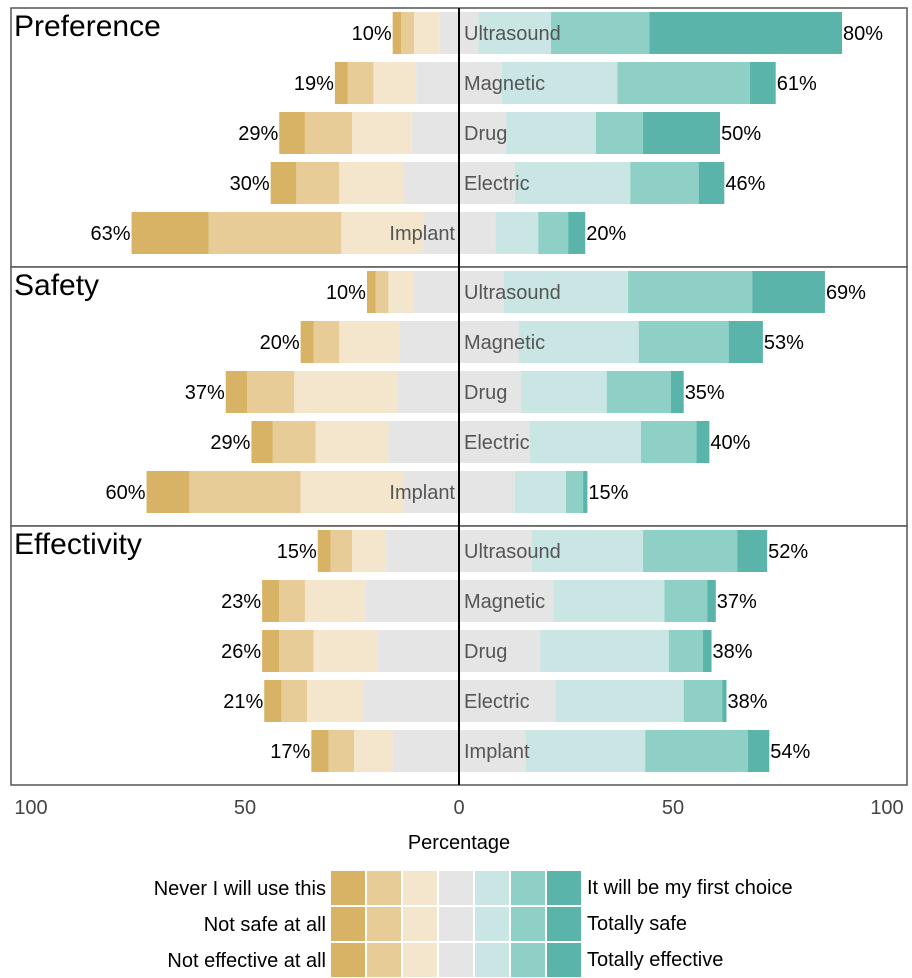 The image size is (912, 978). Describe the element at coordinates (422, 493) in the screenshot. I see `item-label: Implant` at that location.